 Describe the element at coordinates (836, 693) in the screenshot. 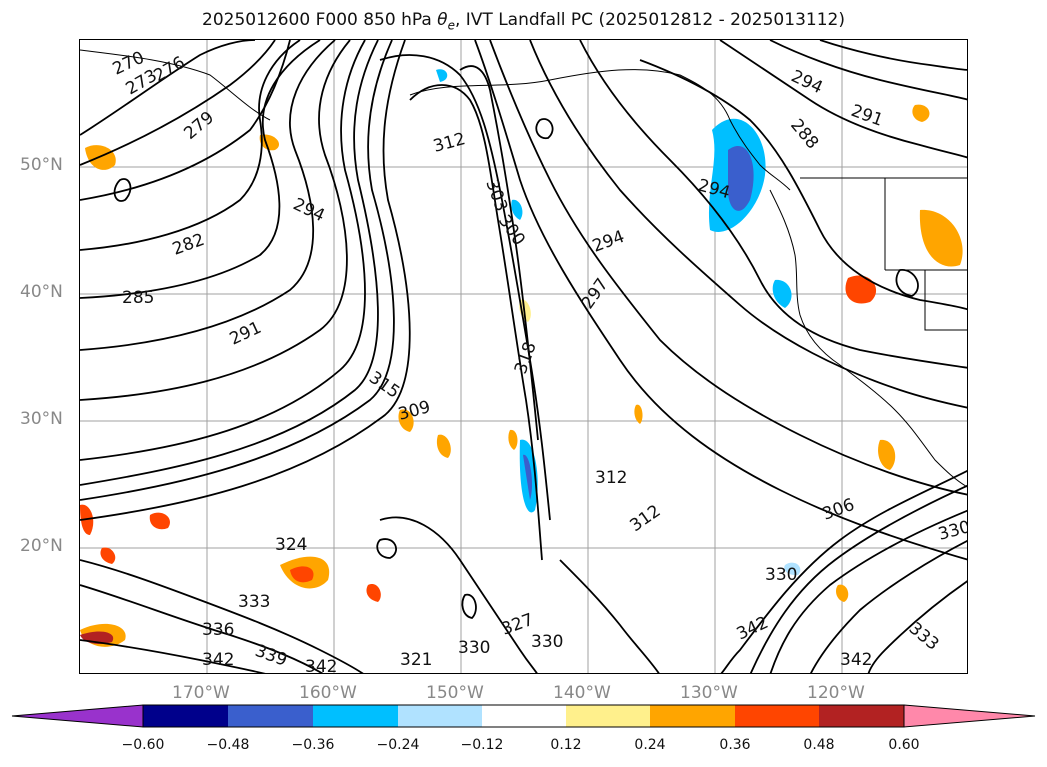

I see `lon-label-120w: 120°W` at that location.